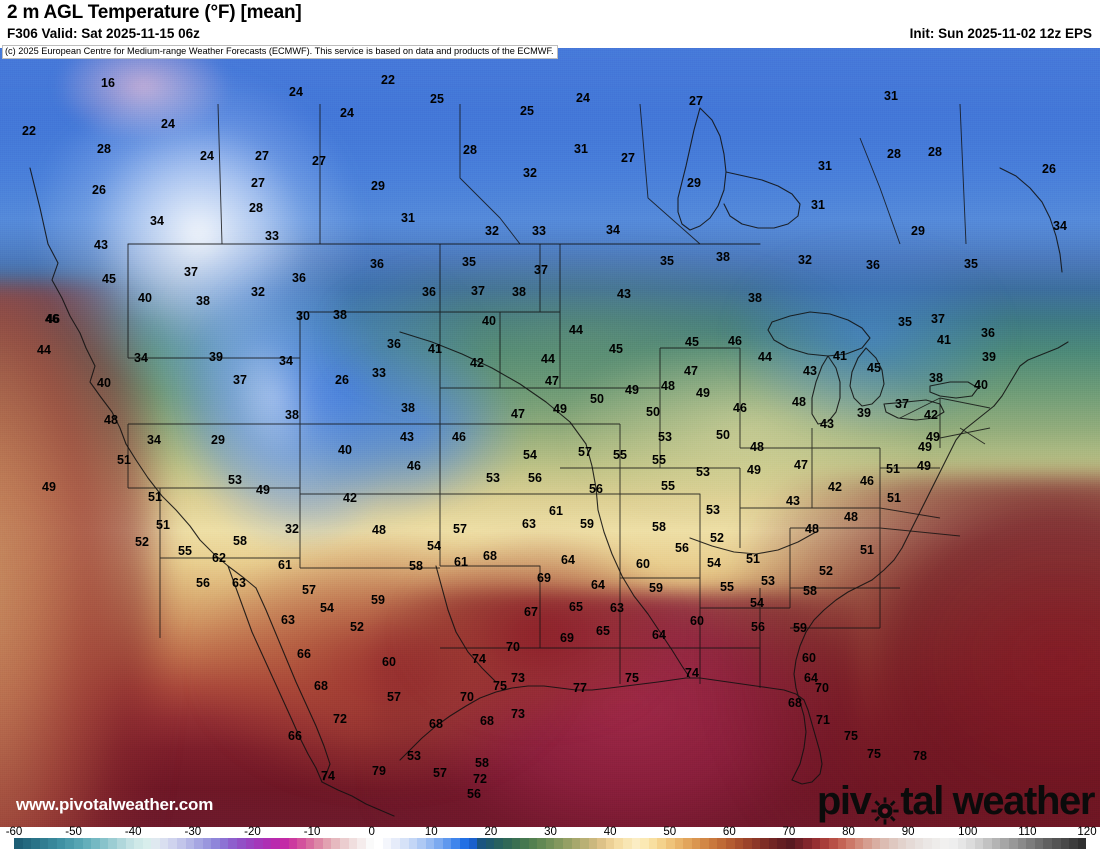 Image resolution: width=1100 pixels, height=850 pixels. I want to click on temperature-value-label: 52, so click(717, 537).